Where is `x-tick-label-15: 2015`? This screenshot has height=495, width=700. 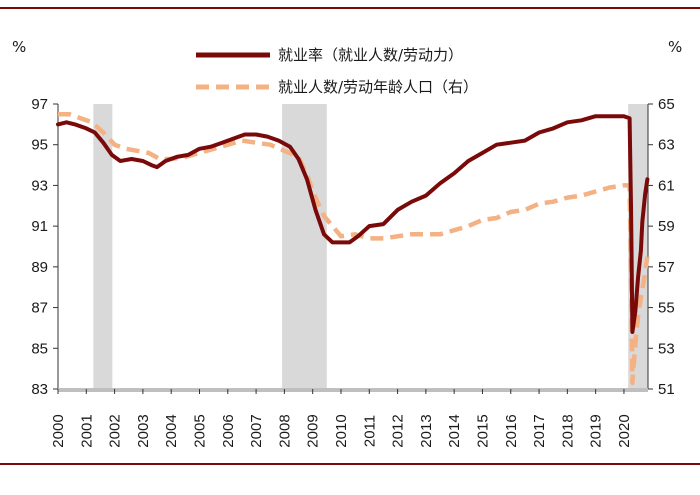
x-tick-label-15: 2015 is located at coordinates (482, 430).